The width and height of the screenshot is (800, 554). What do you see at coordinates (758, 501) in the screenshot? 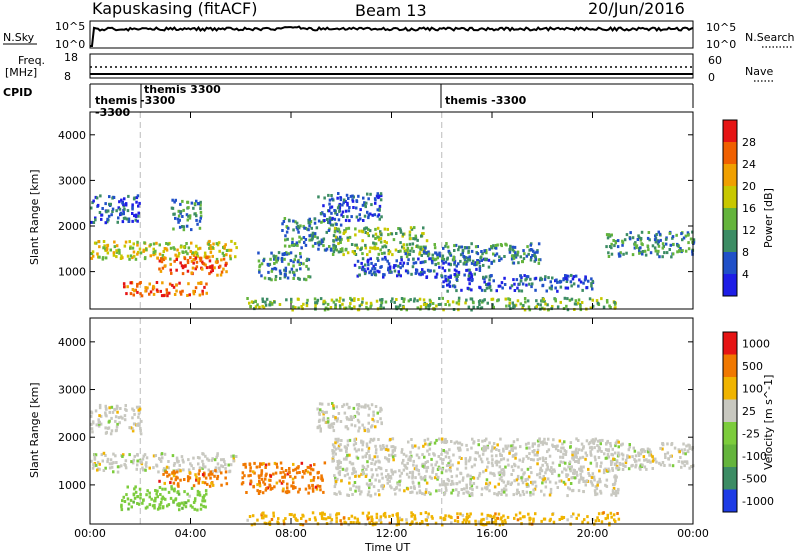
I see `colorbar-tick-label: -1000` at bounding box center [758, 501].